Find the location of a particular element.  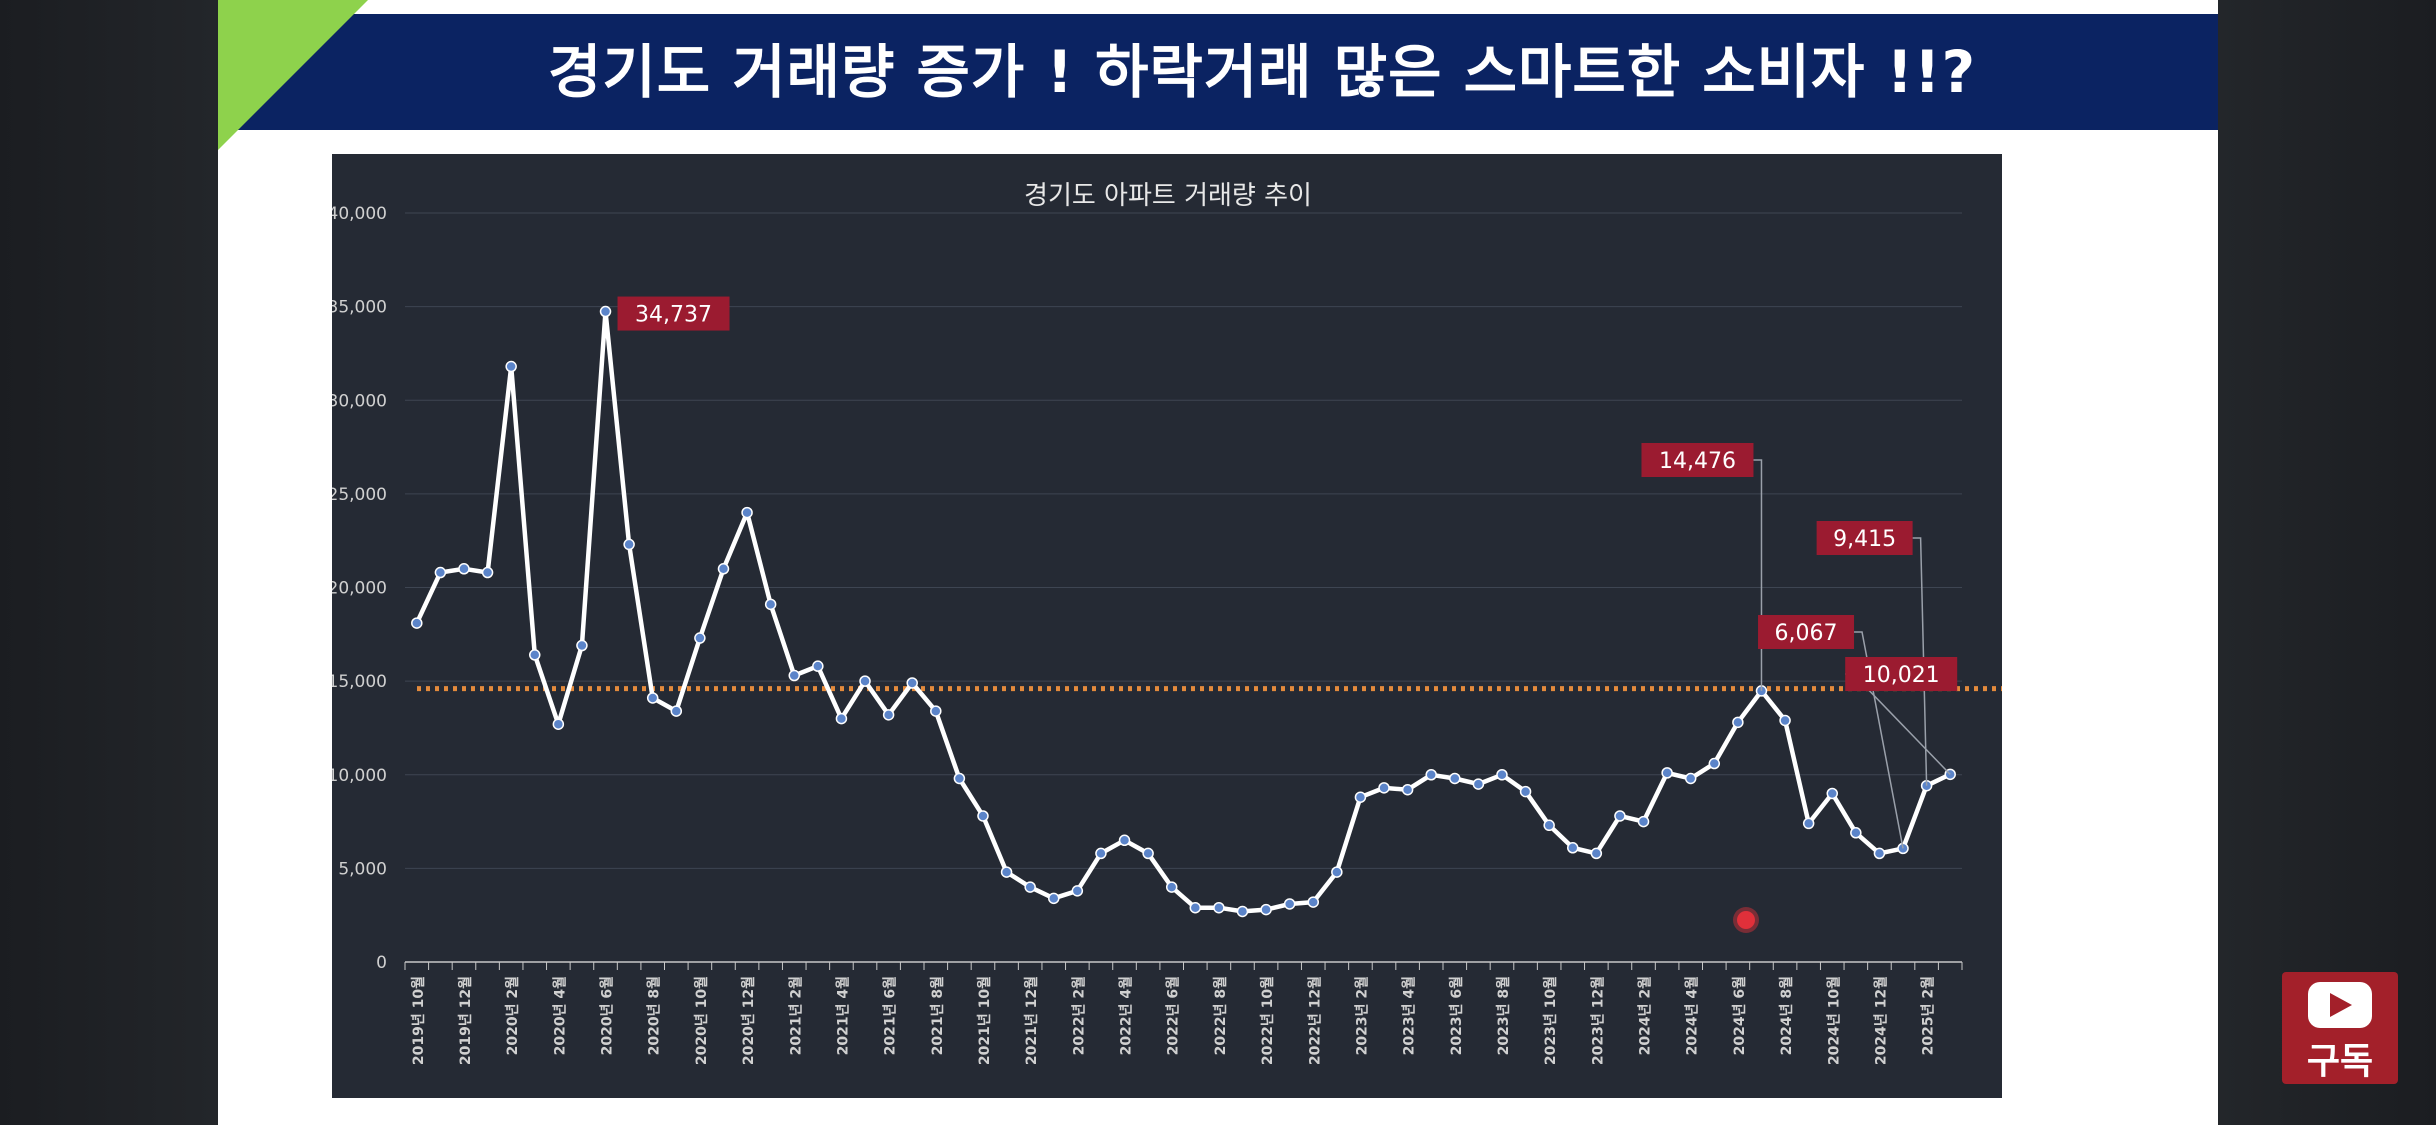

x-tick-label: 2022년 10월 is located at coordinates (1267, 1020).